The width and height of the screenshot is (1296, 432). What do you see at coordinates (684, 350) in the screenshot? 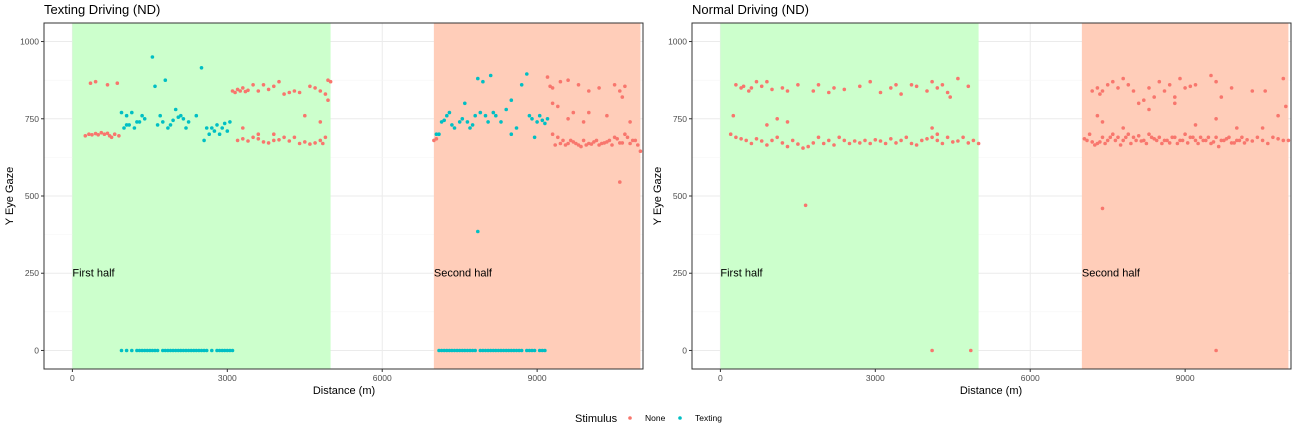
I see `y-tick-label: 0` at bounding box center [684, 350].